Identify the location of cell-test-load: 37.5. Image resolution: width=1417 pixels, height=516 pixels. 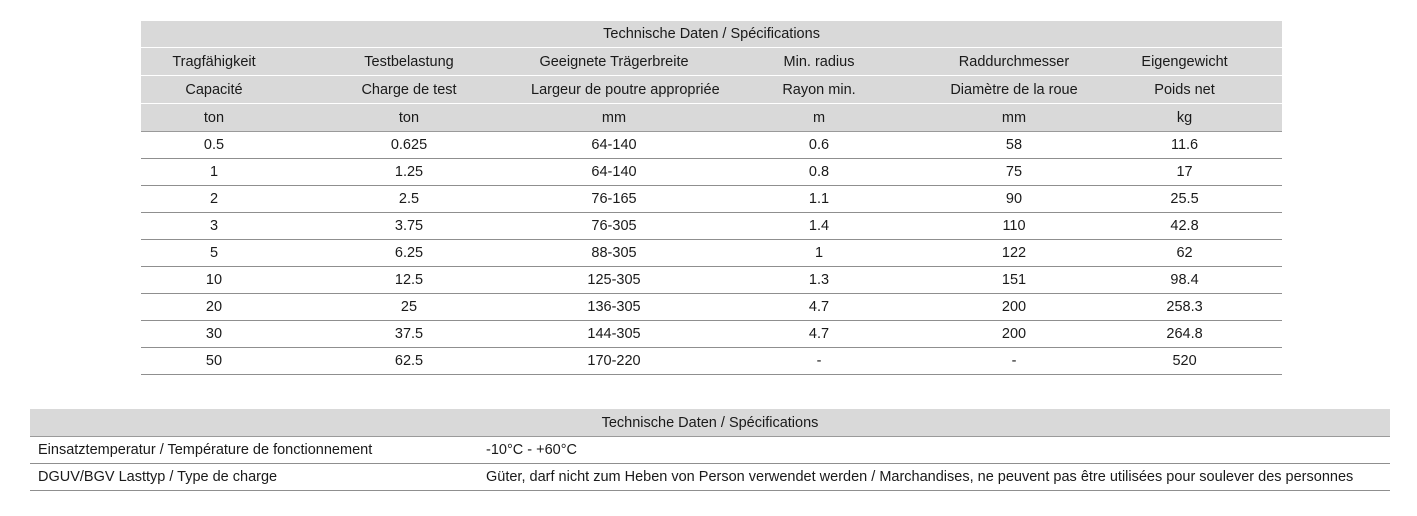
(409, 334).